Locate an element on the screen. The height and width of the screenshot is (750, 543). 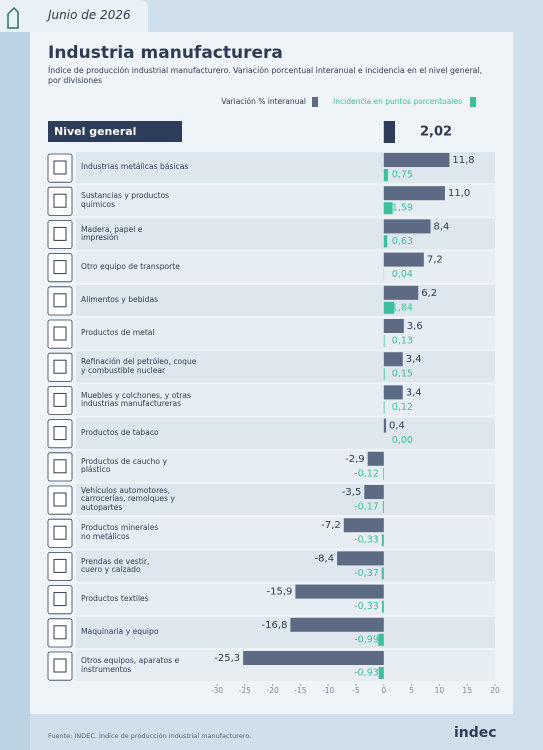
value-label: 8,4 is located at coordinates (442, 226).